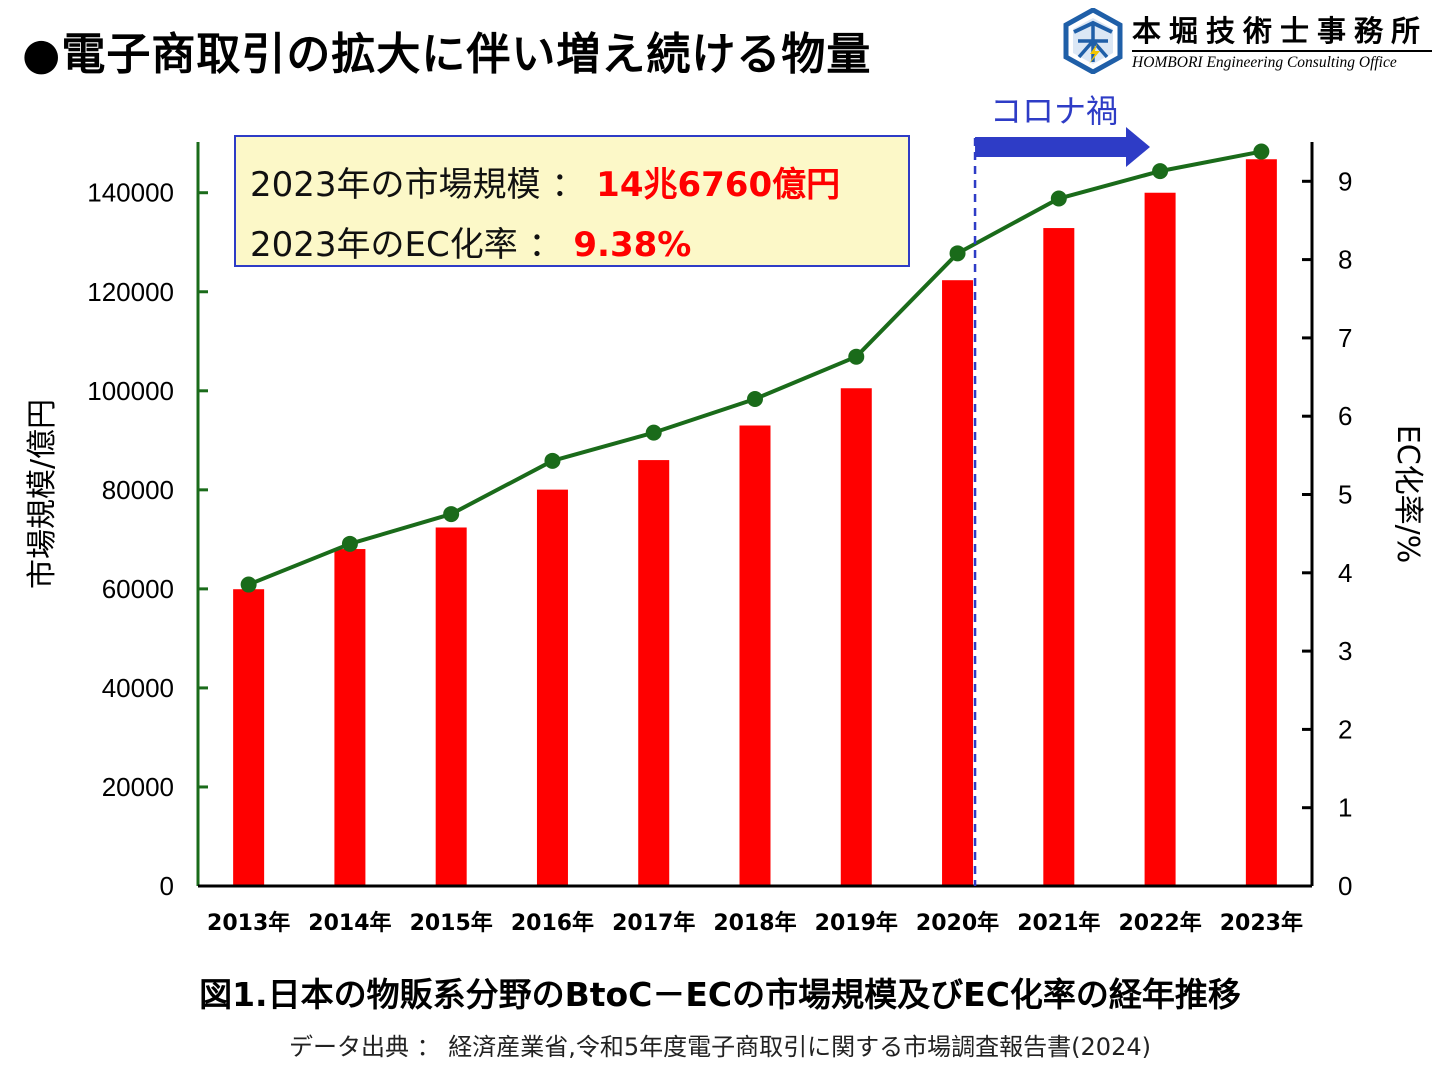 The height and width of the screenshot is (1080, 1440). Describe the element at coordinates (138, 589) in the screenshot. I see `y-tick-label: 60000` at that location.